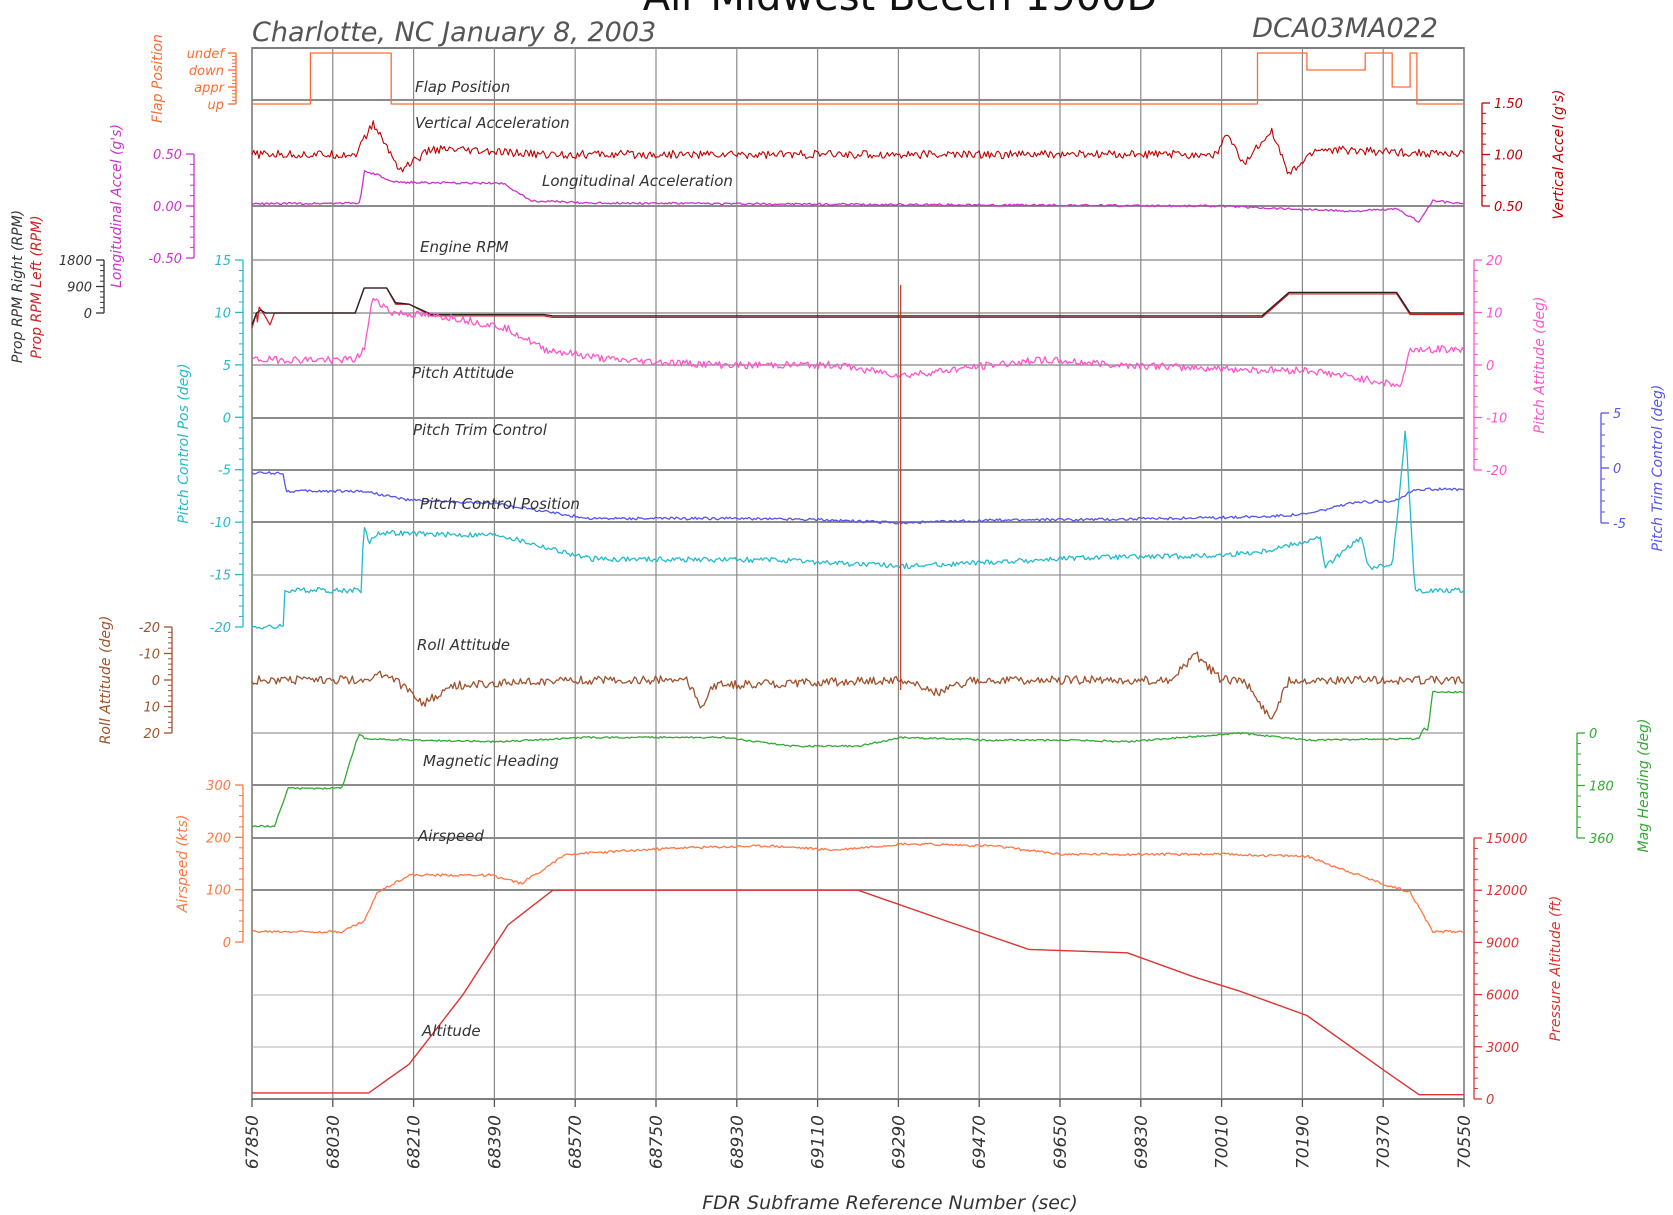 The height and width of the screenshot is (1215, 1673). What do you see at coordinates (1496, 471) in the screenshot?
I see `axis-tick-label-pitch-att: -20` at bounding box center [1496, 471].